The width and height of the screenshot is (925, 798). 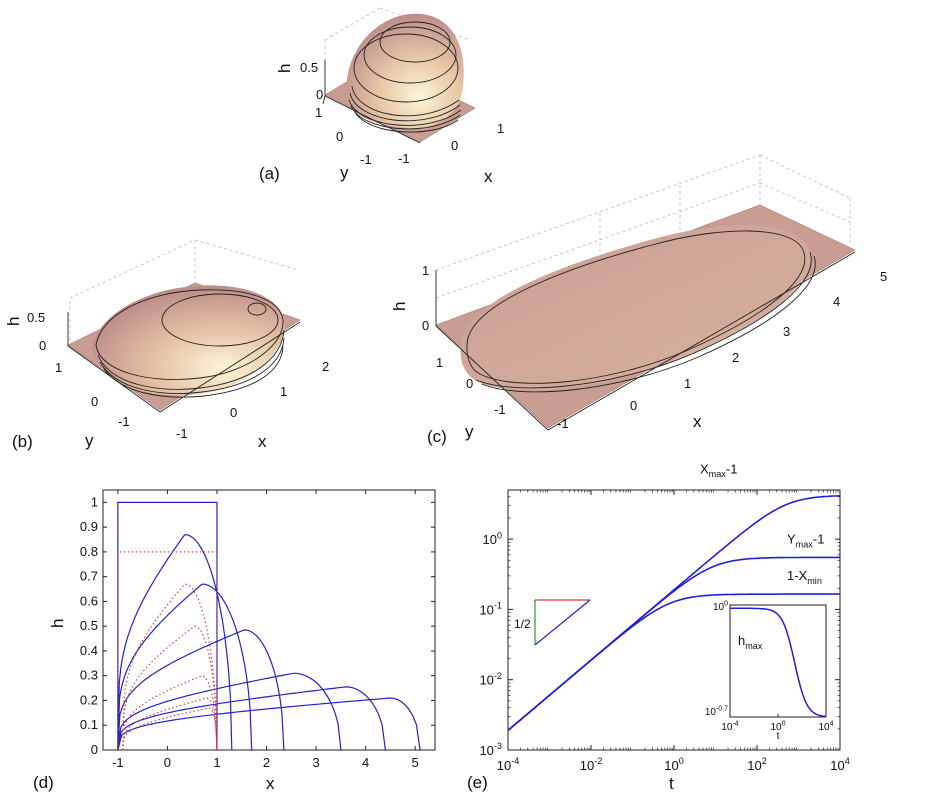 I want to click on x-tick-label: 4, so click(x=365, y=762).